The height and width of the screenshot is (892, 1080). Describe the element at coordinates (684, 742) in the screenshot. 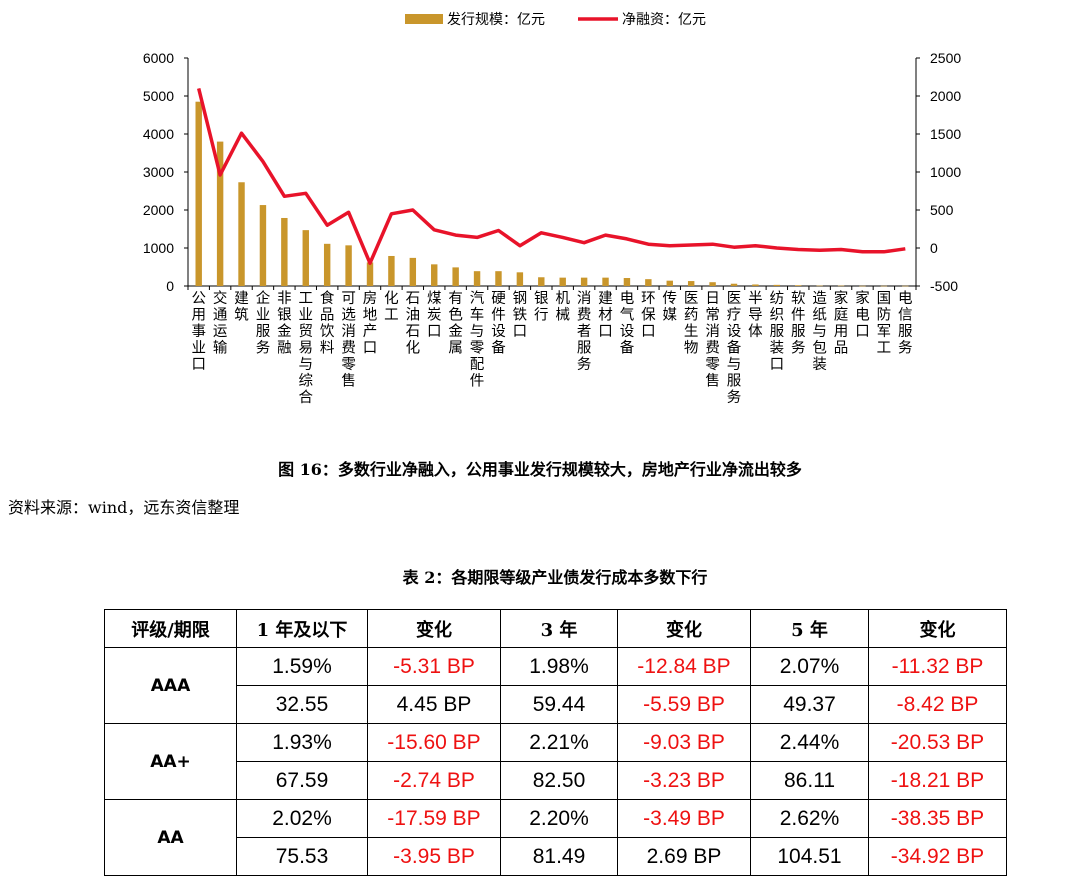

I see `table-cell: -9.03 BP` at that location.